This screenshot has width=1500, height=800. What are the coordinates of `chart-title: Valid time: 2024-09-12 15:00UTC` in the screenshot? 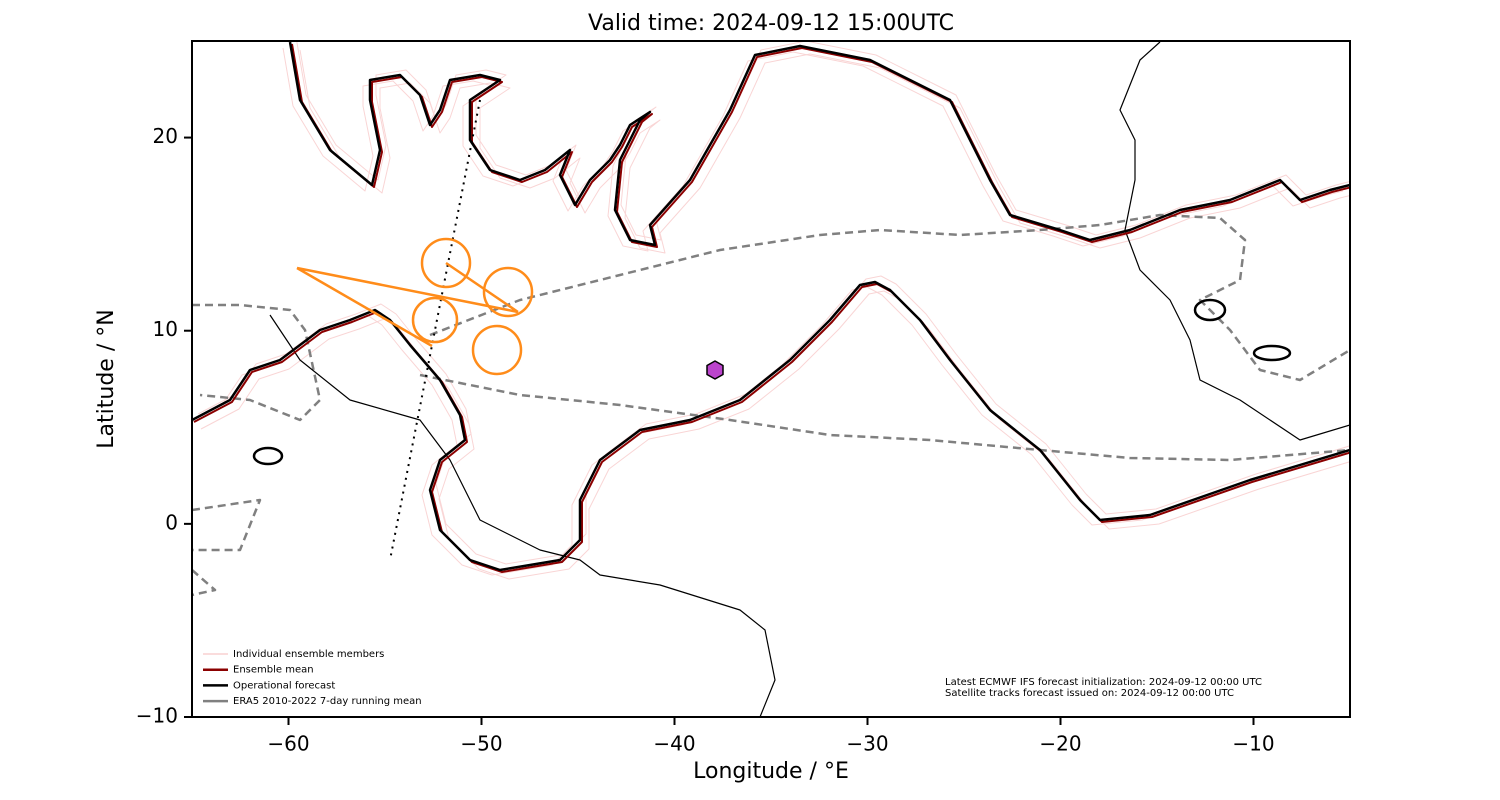 It's located at (771, 23).